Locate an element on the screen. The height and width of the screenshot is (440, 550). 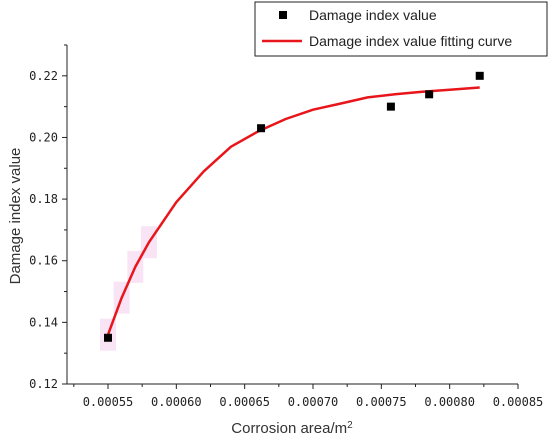
x-tick-label: 0.00060 is located at coordinates (176, 402).